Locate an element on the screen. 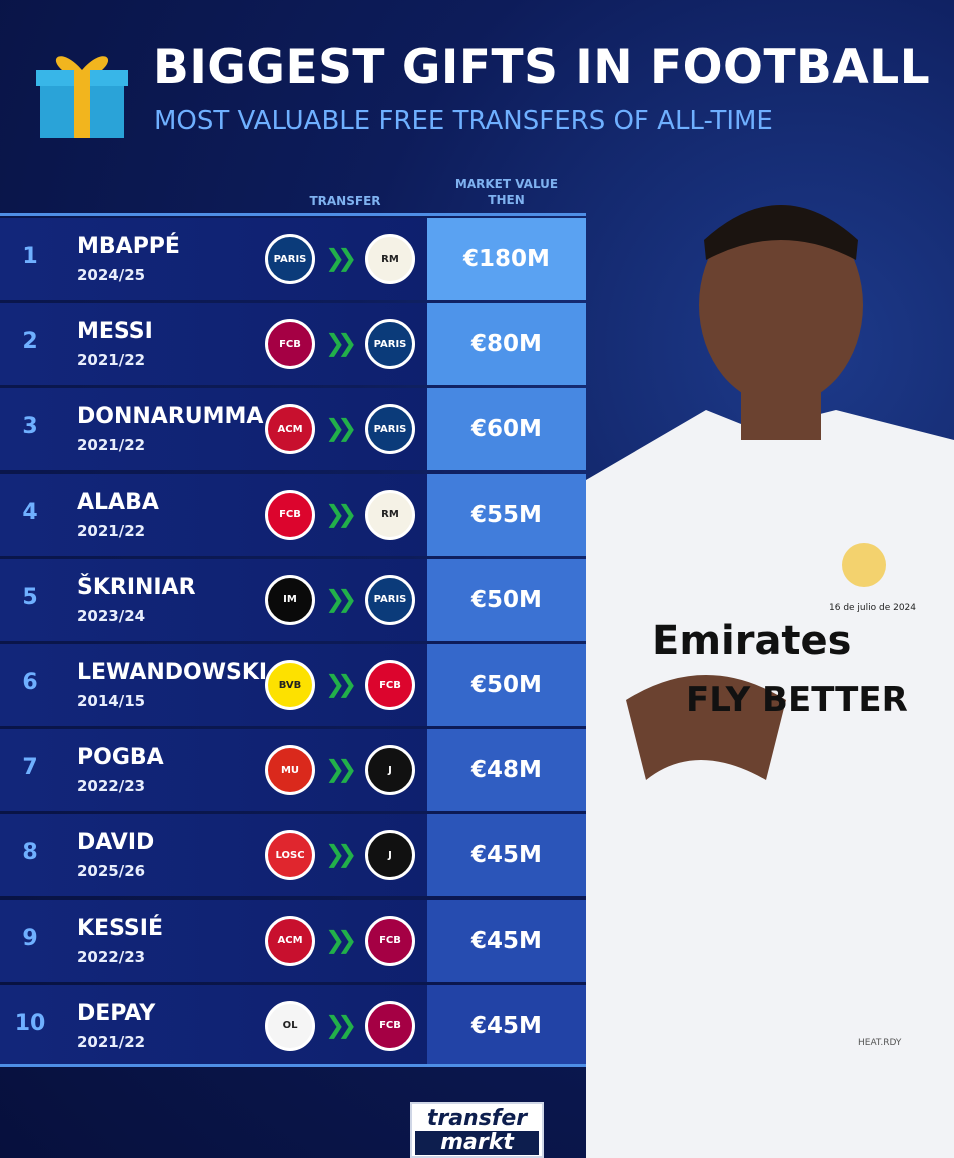 This screenshot has width=954, height=1158. logo-text: markt is located at coordinates (477, 1143).